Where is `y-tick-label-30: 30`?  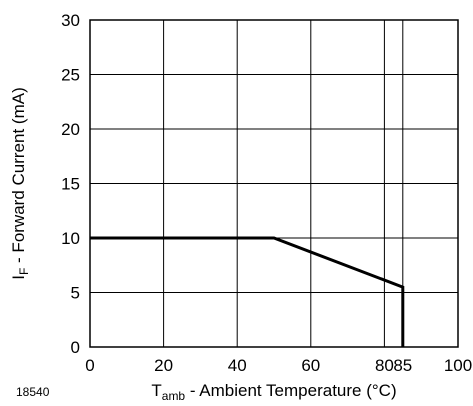 y-tick-label-30: 30 is located at coordinates (70, 20).